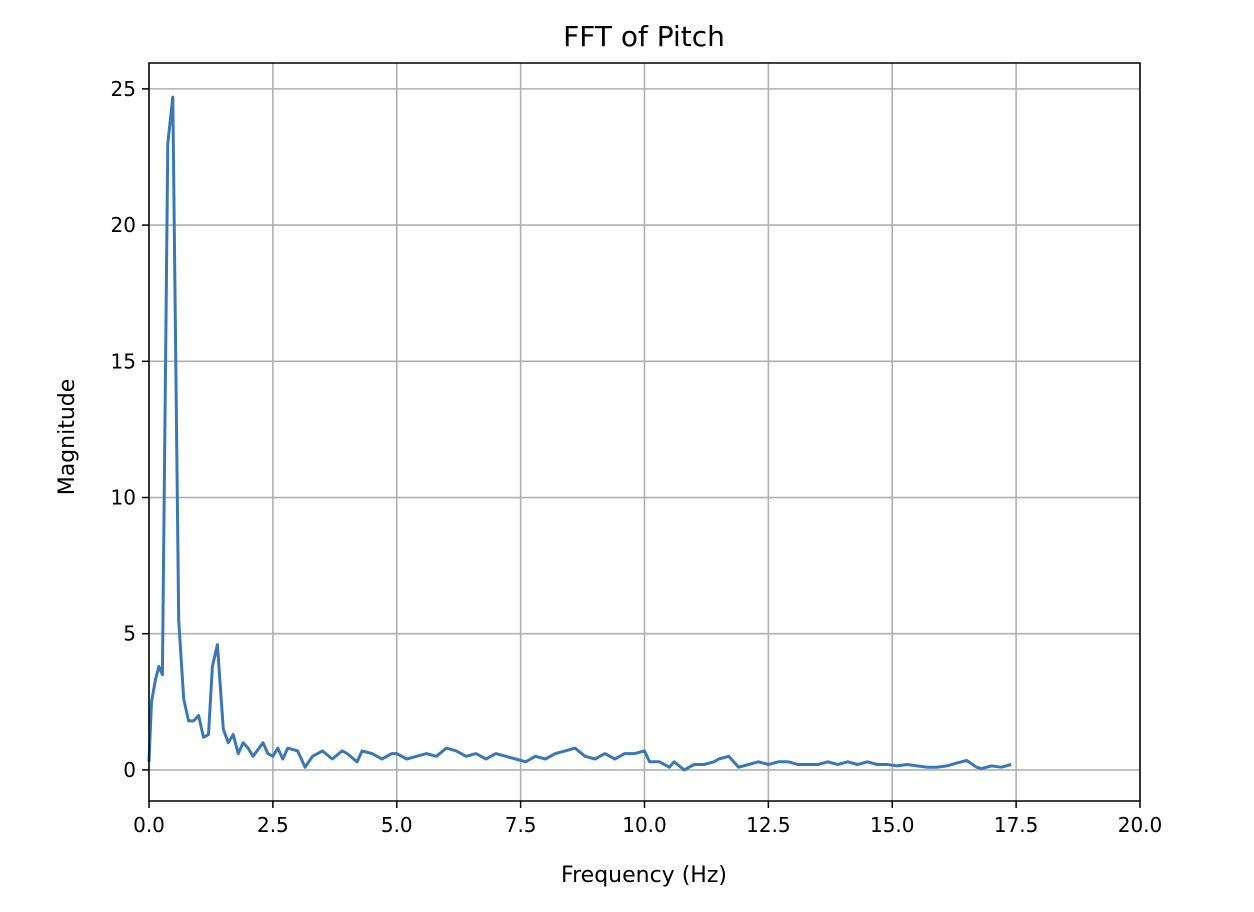  Describe the element at coordinates (149, 825) in the screenshot. I see `x-tick-label: 0.0` at that location.